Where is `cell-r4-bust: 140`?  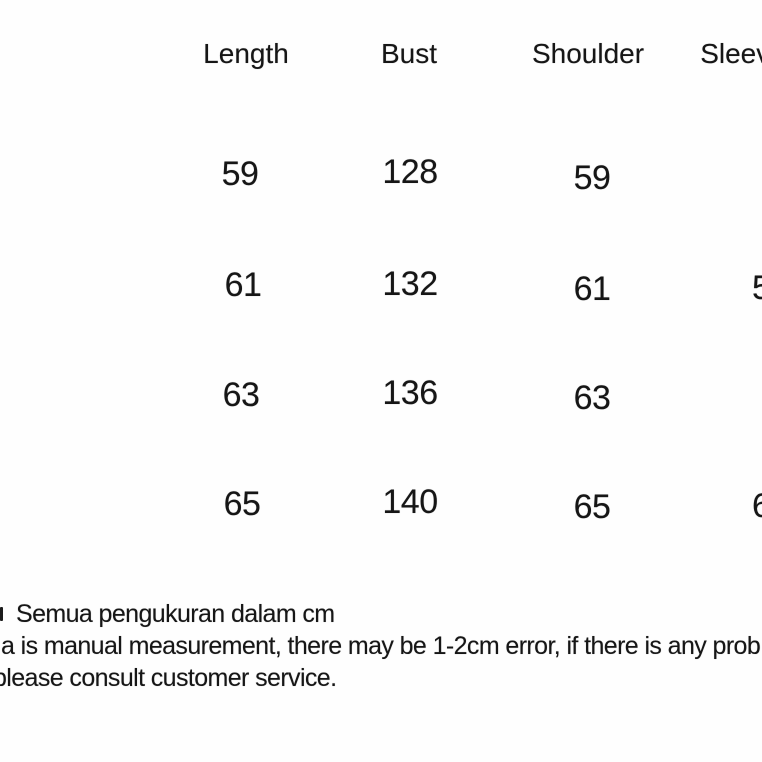
cell-r4-bust: 140 is located at coordinates (410, 502).